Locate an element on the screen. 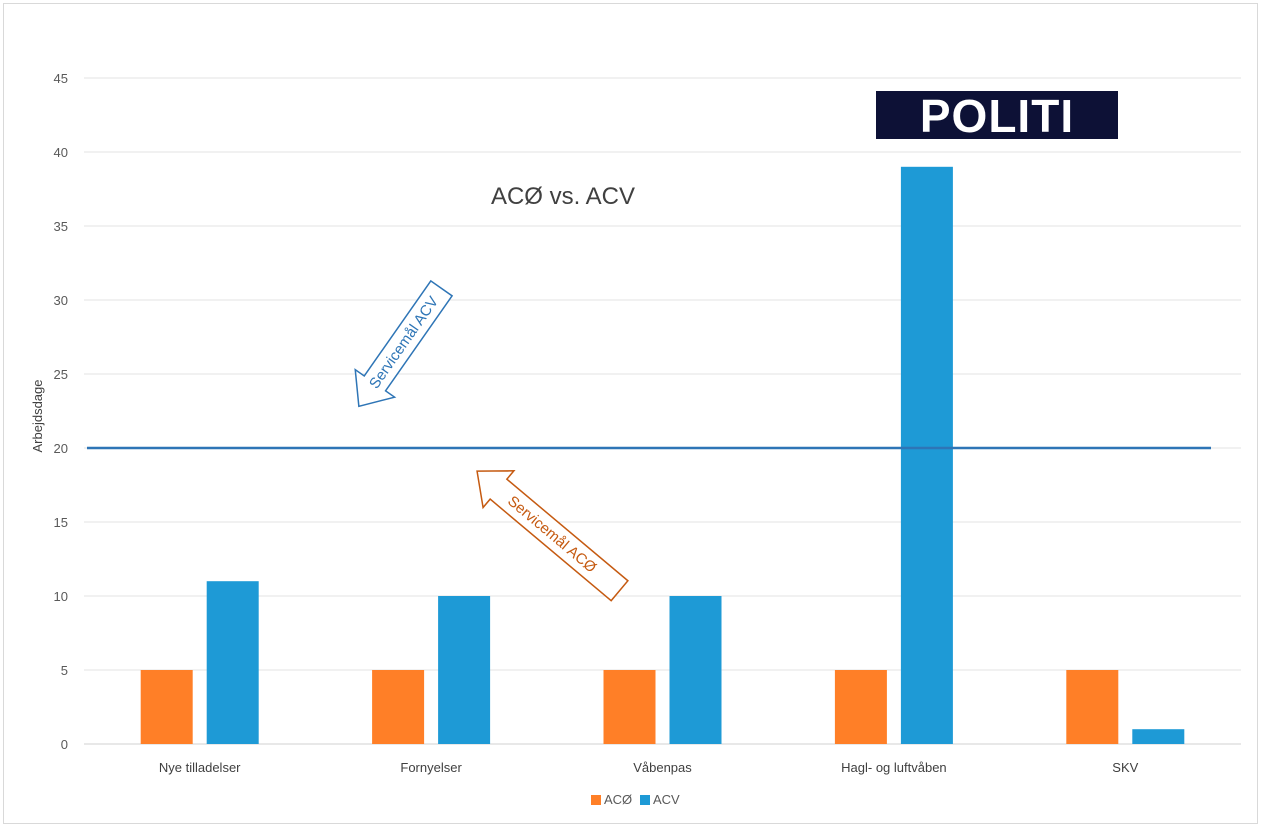  servicemaal-acv-arrow-shape is located at coordinates (404, 343).